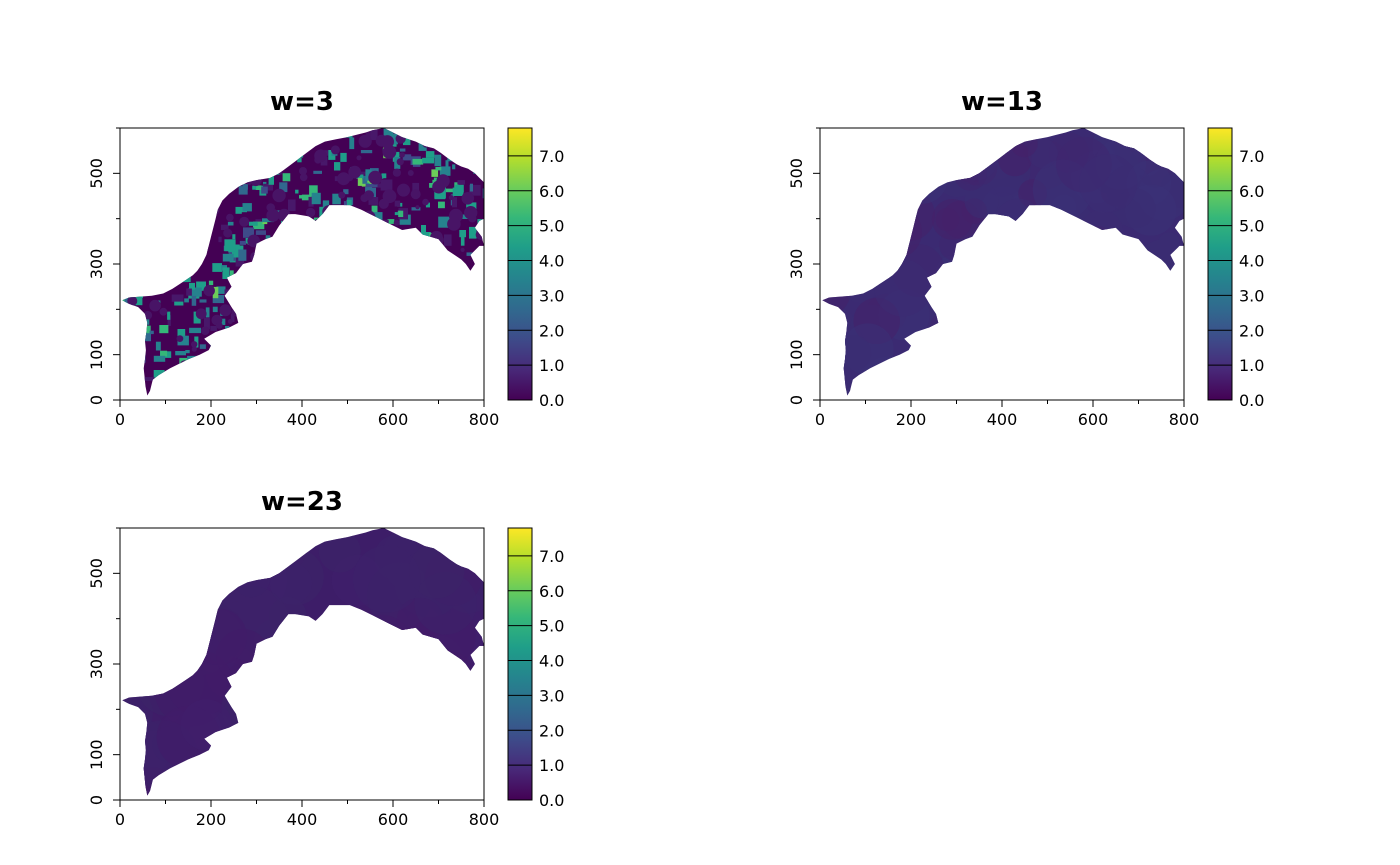 Image resolution: width=1400 pixels, height=865 pixels. Describe the element at coordinates (302, 502) in the screenshot. I see `chart-title: w=23` at that location.